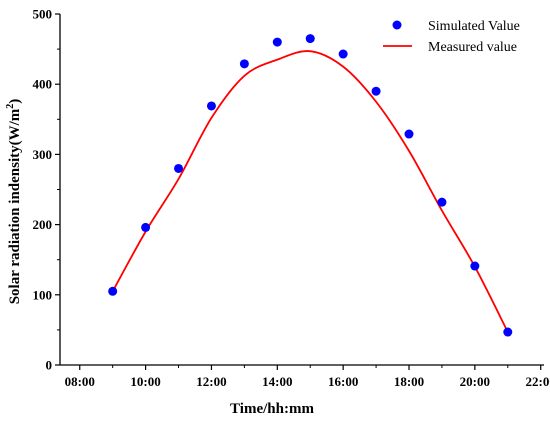 This screenshot has width=550, height=421. I want to click on y-axis-title-main: Solar radiation indensity(W/m, so click(15, 206).